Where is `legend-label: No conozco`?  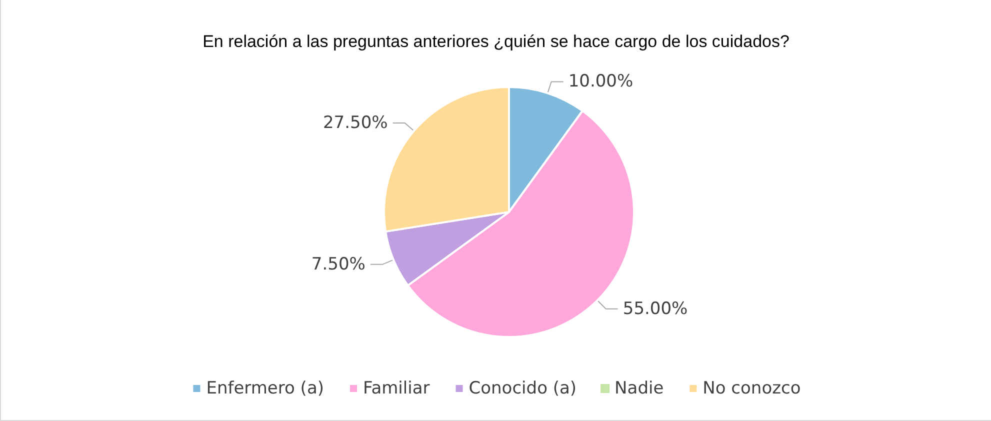 legend-label: No conozco is located at coordinates (751, 388).